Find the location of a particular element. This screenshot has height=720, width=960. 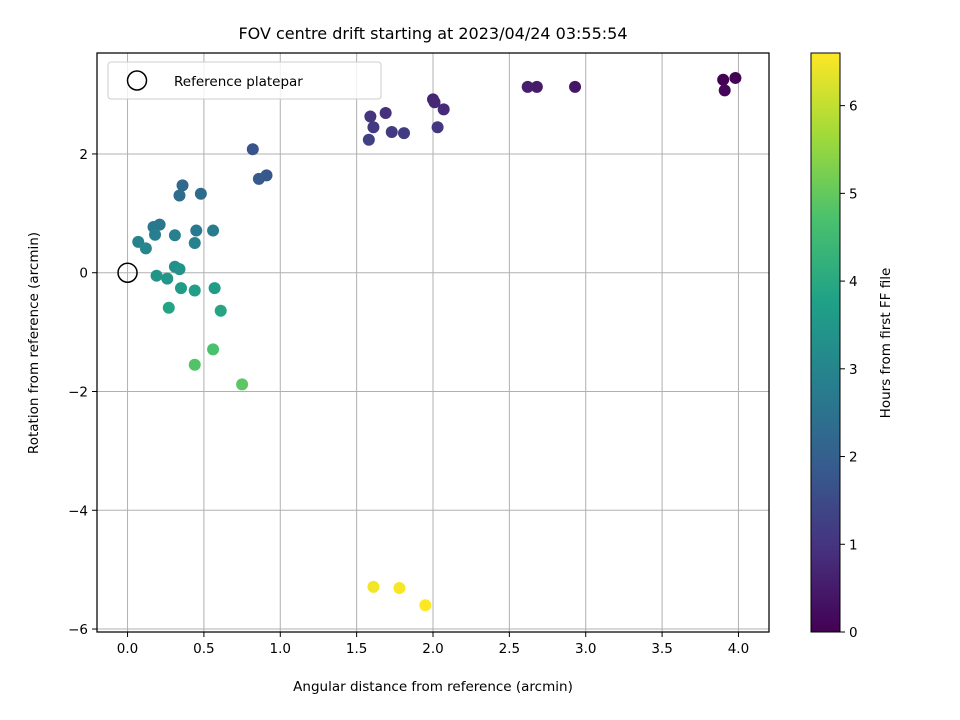

legend: Reference platepar is located at coordinates (244, 80).